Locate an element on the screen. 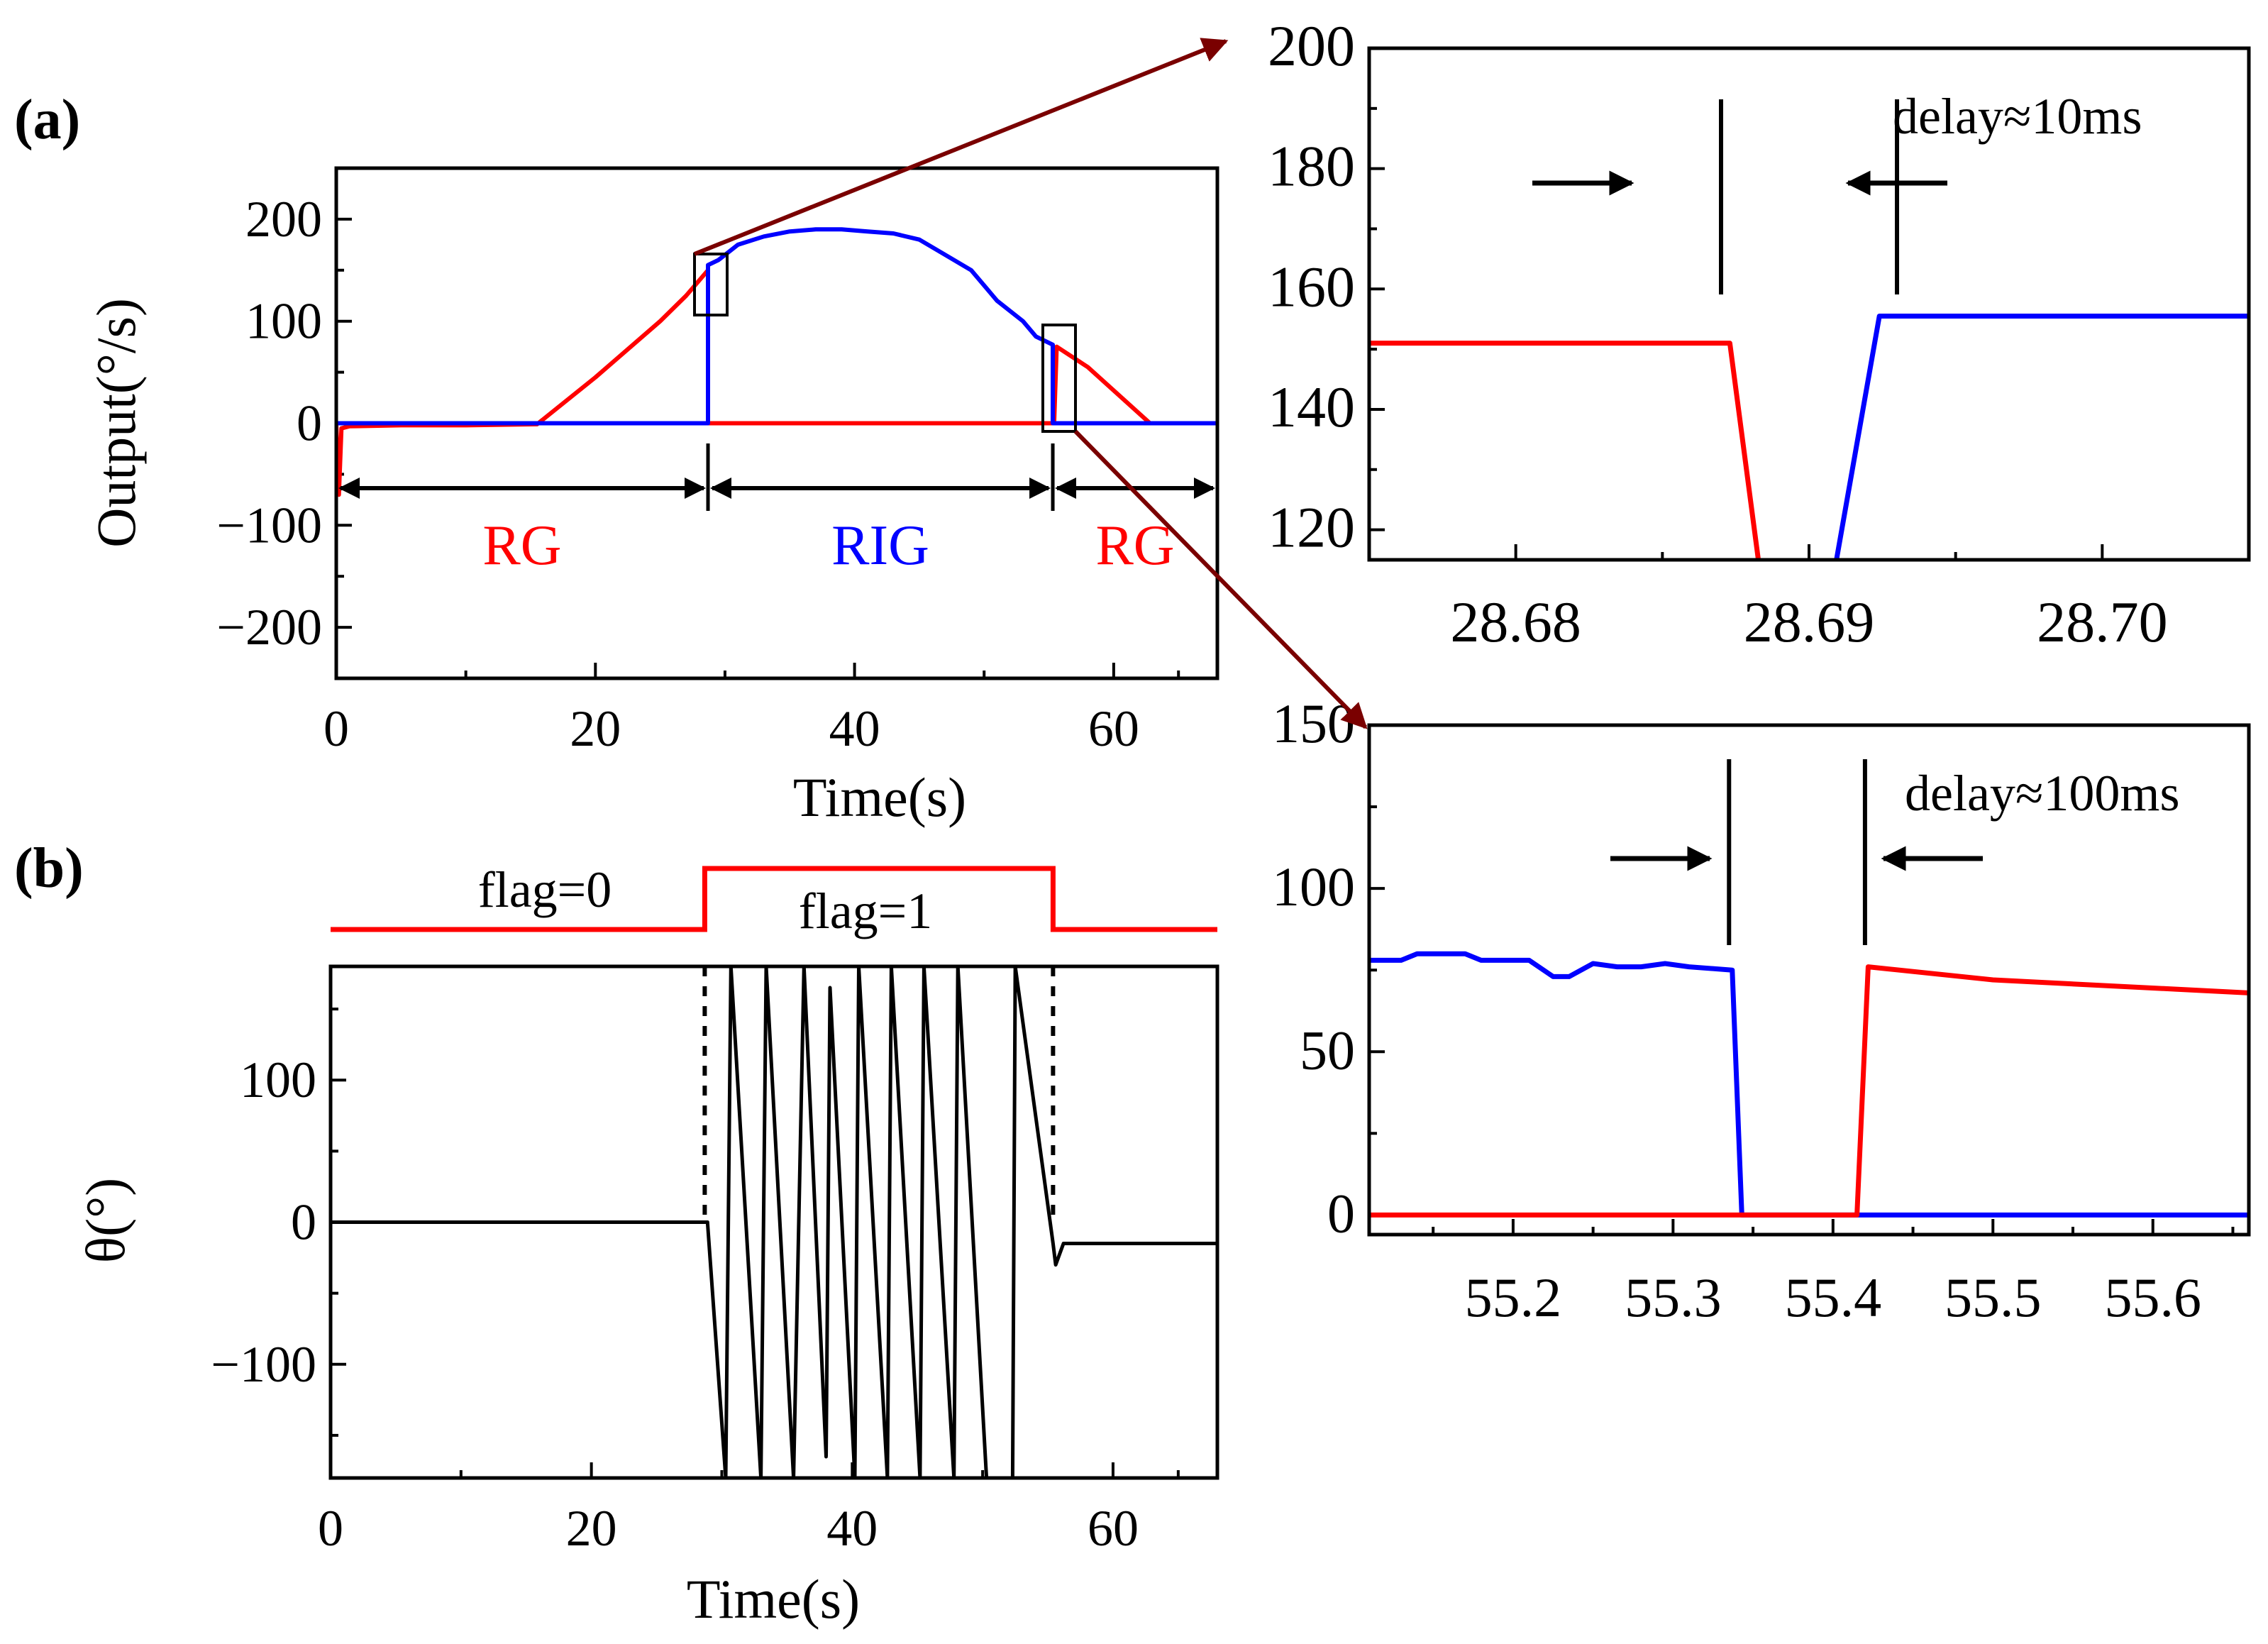  y-tick-label: 140 is located at coordinates (1311, 407).